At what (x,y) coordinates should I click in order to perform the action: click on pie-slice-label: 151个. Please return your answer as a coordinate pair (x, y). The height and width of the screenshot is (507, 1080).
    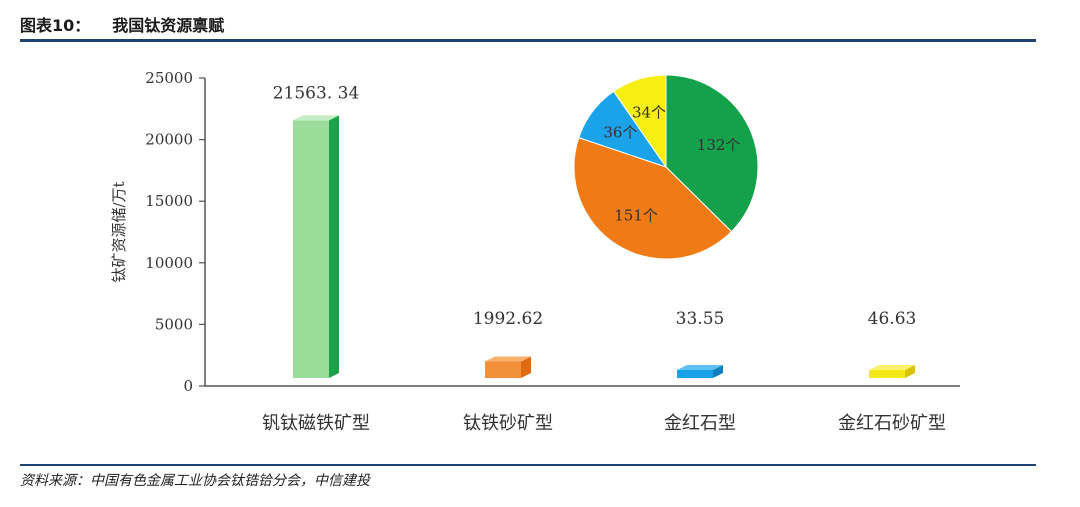
    Looking at the image, I should click on (636, 216).